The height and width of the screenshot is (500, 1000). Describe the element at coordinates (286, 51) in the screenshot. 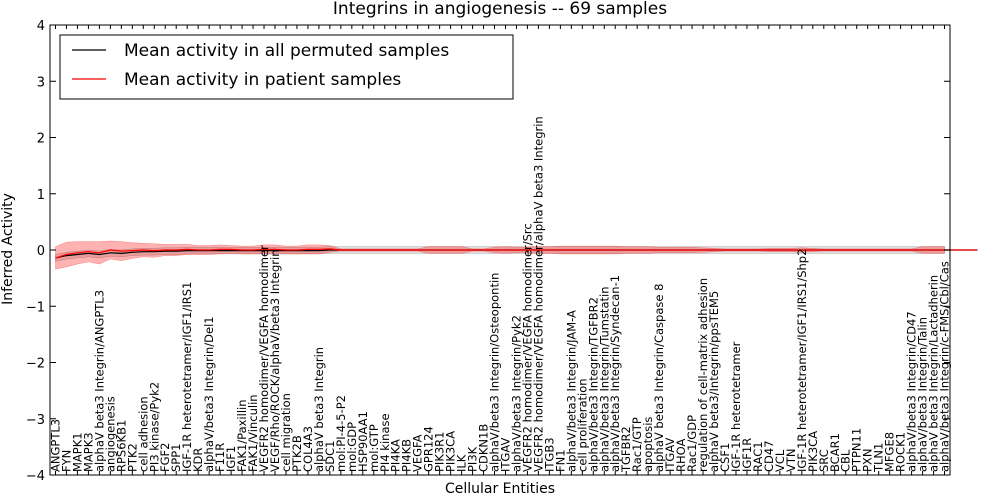

I see `legend-label-permuted: Mean activity in all permuted samples` at that location.